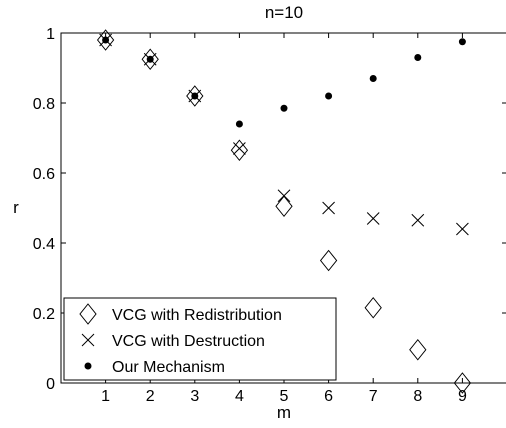 Image resolution: width=506 pixels, height=428 pixels. I want to click on legend-box, so click(200, 339).